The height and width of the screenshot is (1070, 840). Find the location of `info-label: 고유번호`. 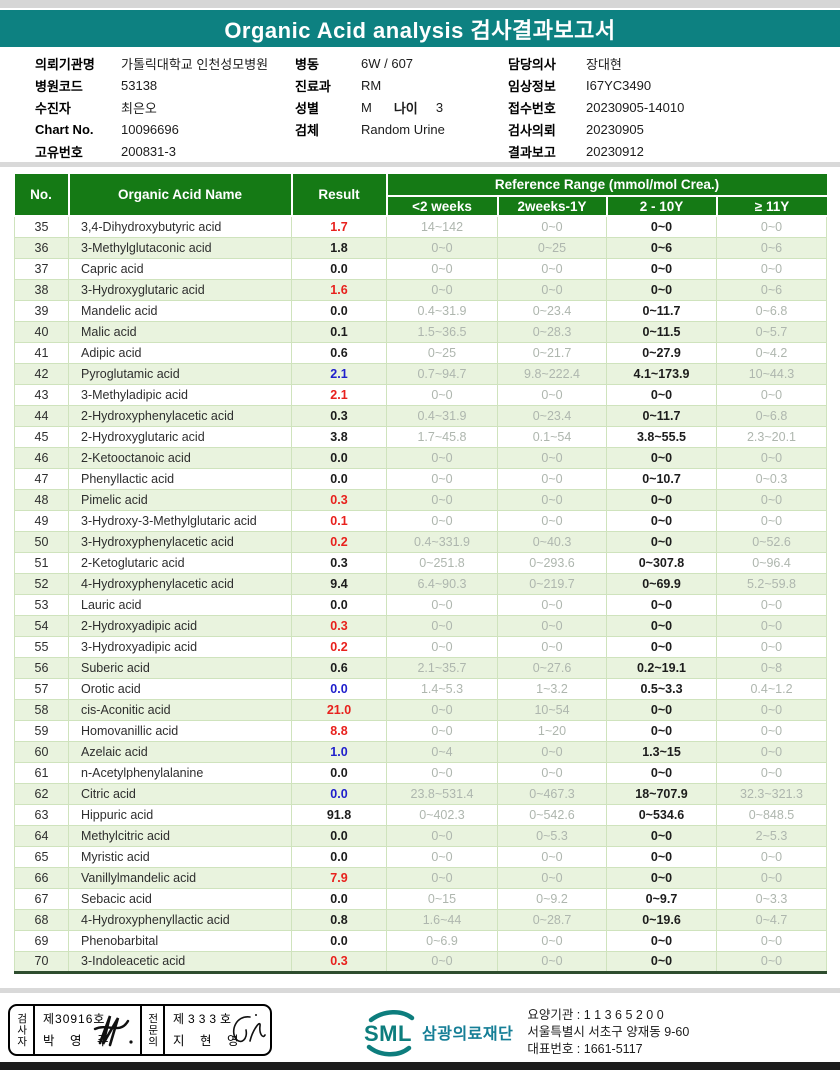

info-label: 고유번호 is located at coordinates (59, 152).